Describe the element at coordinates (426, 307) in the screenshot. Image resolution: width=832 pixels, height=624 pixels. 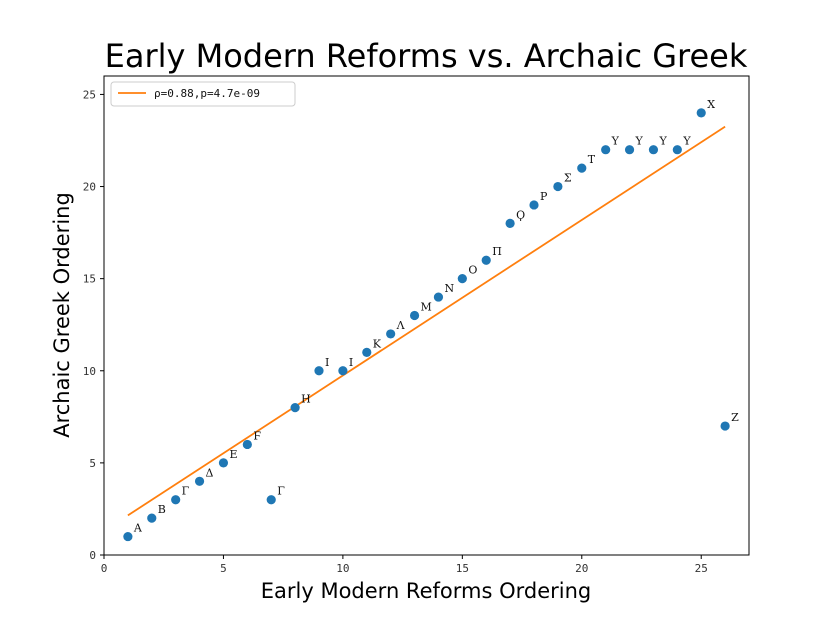
I see `point-label: Μ` at that location.